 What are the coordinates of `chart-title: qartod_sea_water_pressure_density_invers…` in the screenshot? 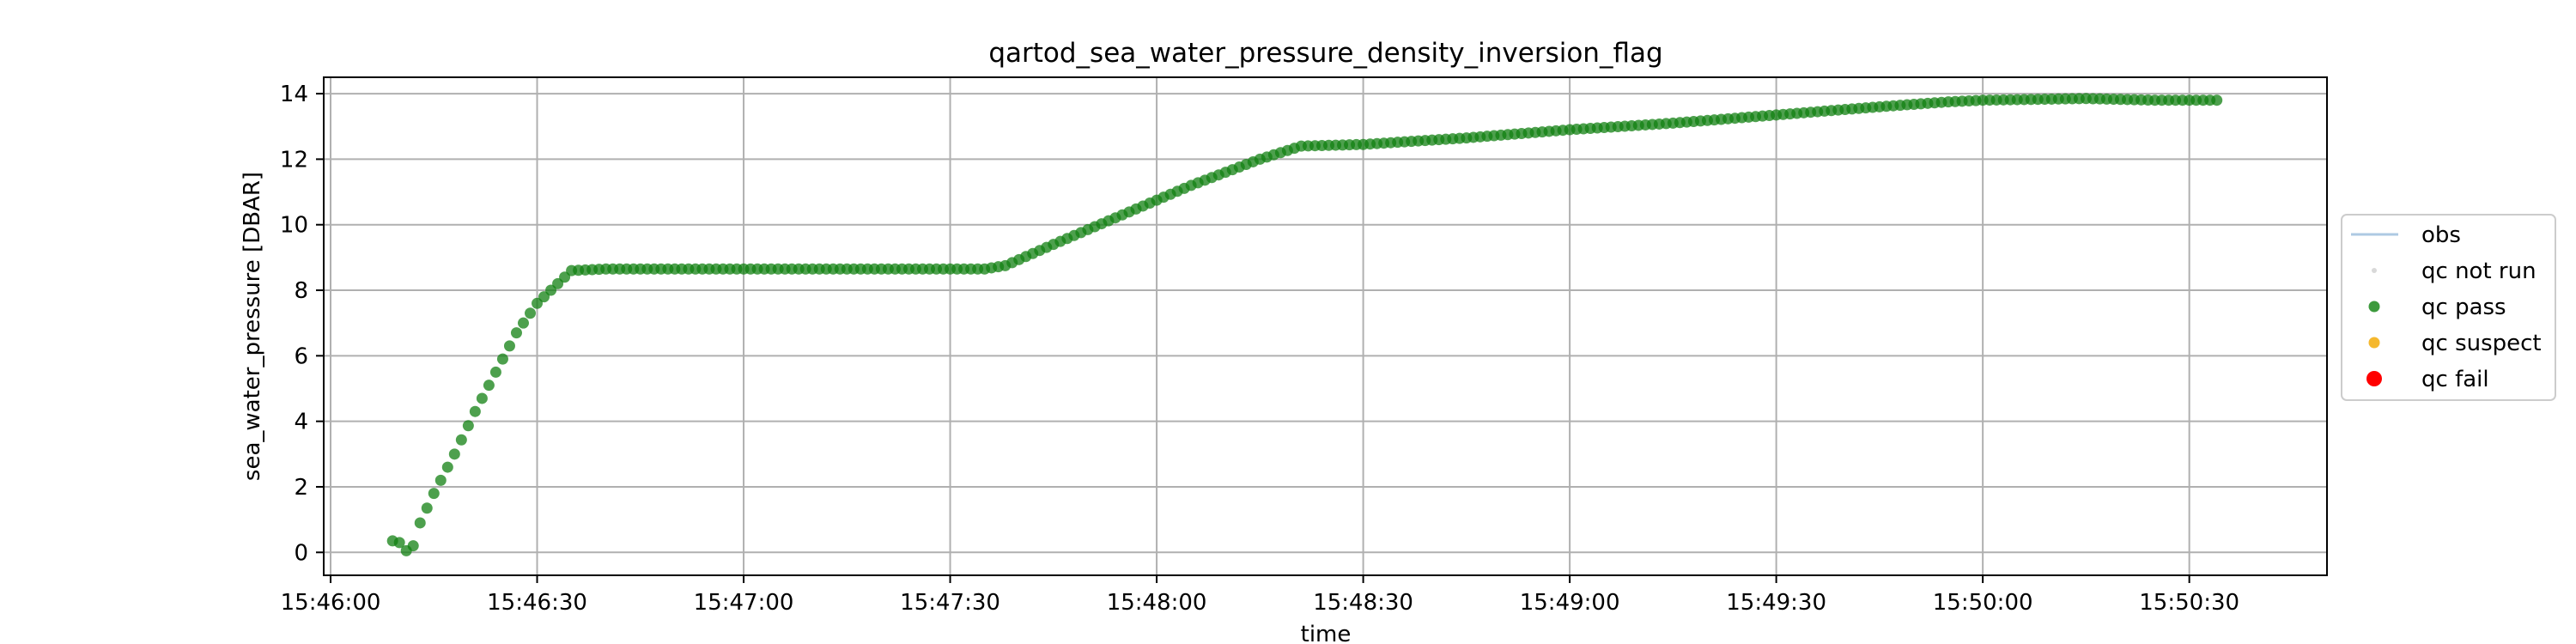 It's located at (1325, 53).